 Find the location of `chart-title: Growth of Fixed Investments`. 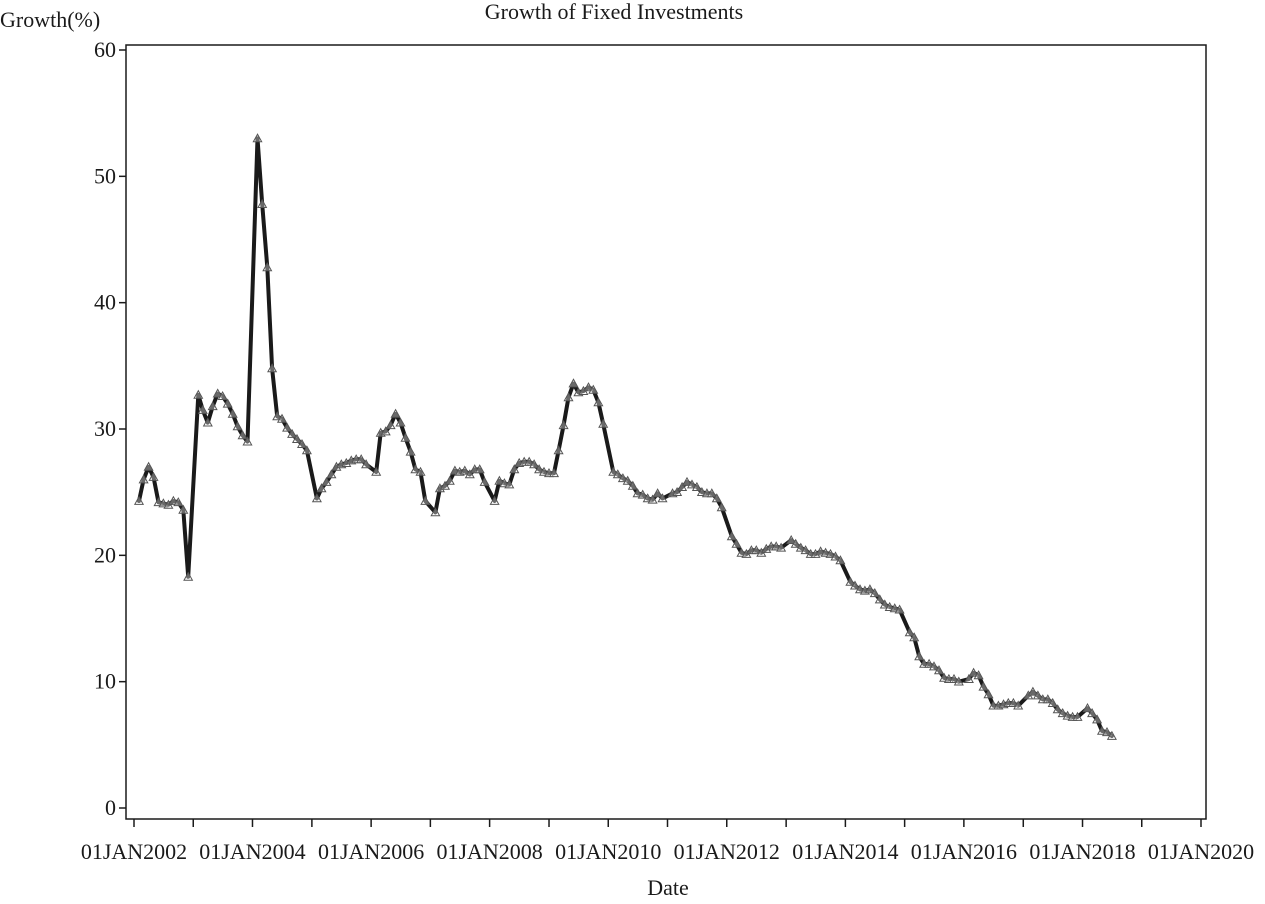

chart-title: Growth of Fixed Investments is located at coordinates (614, 12).